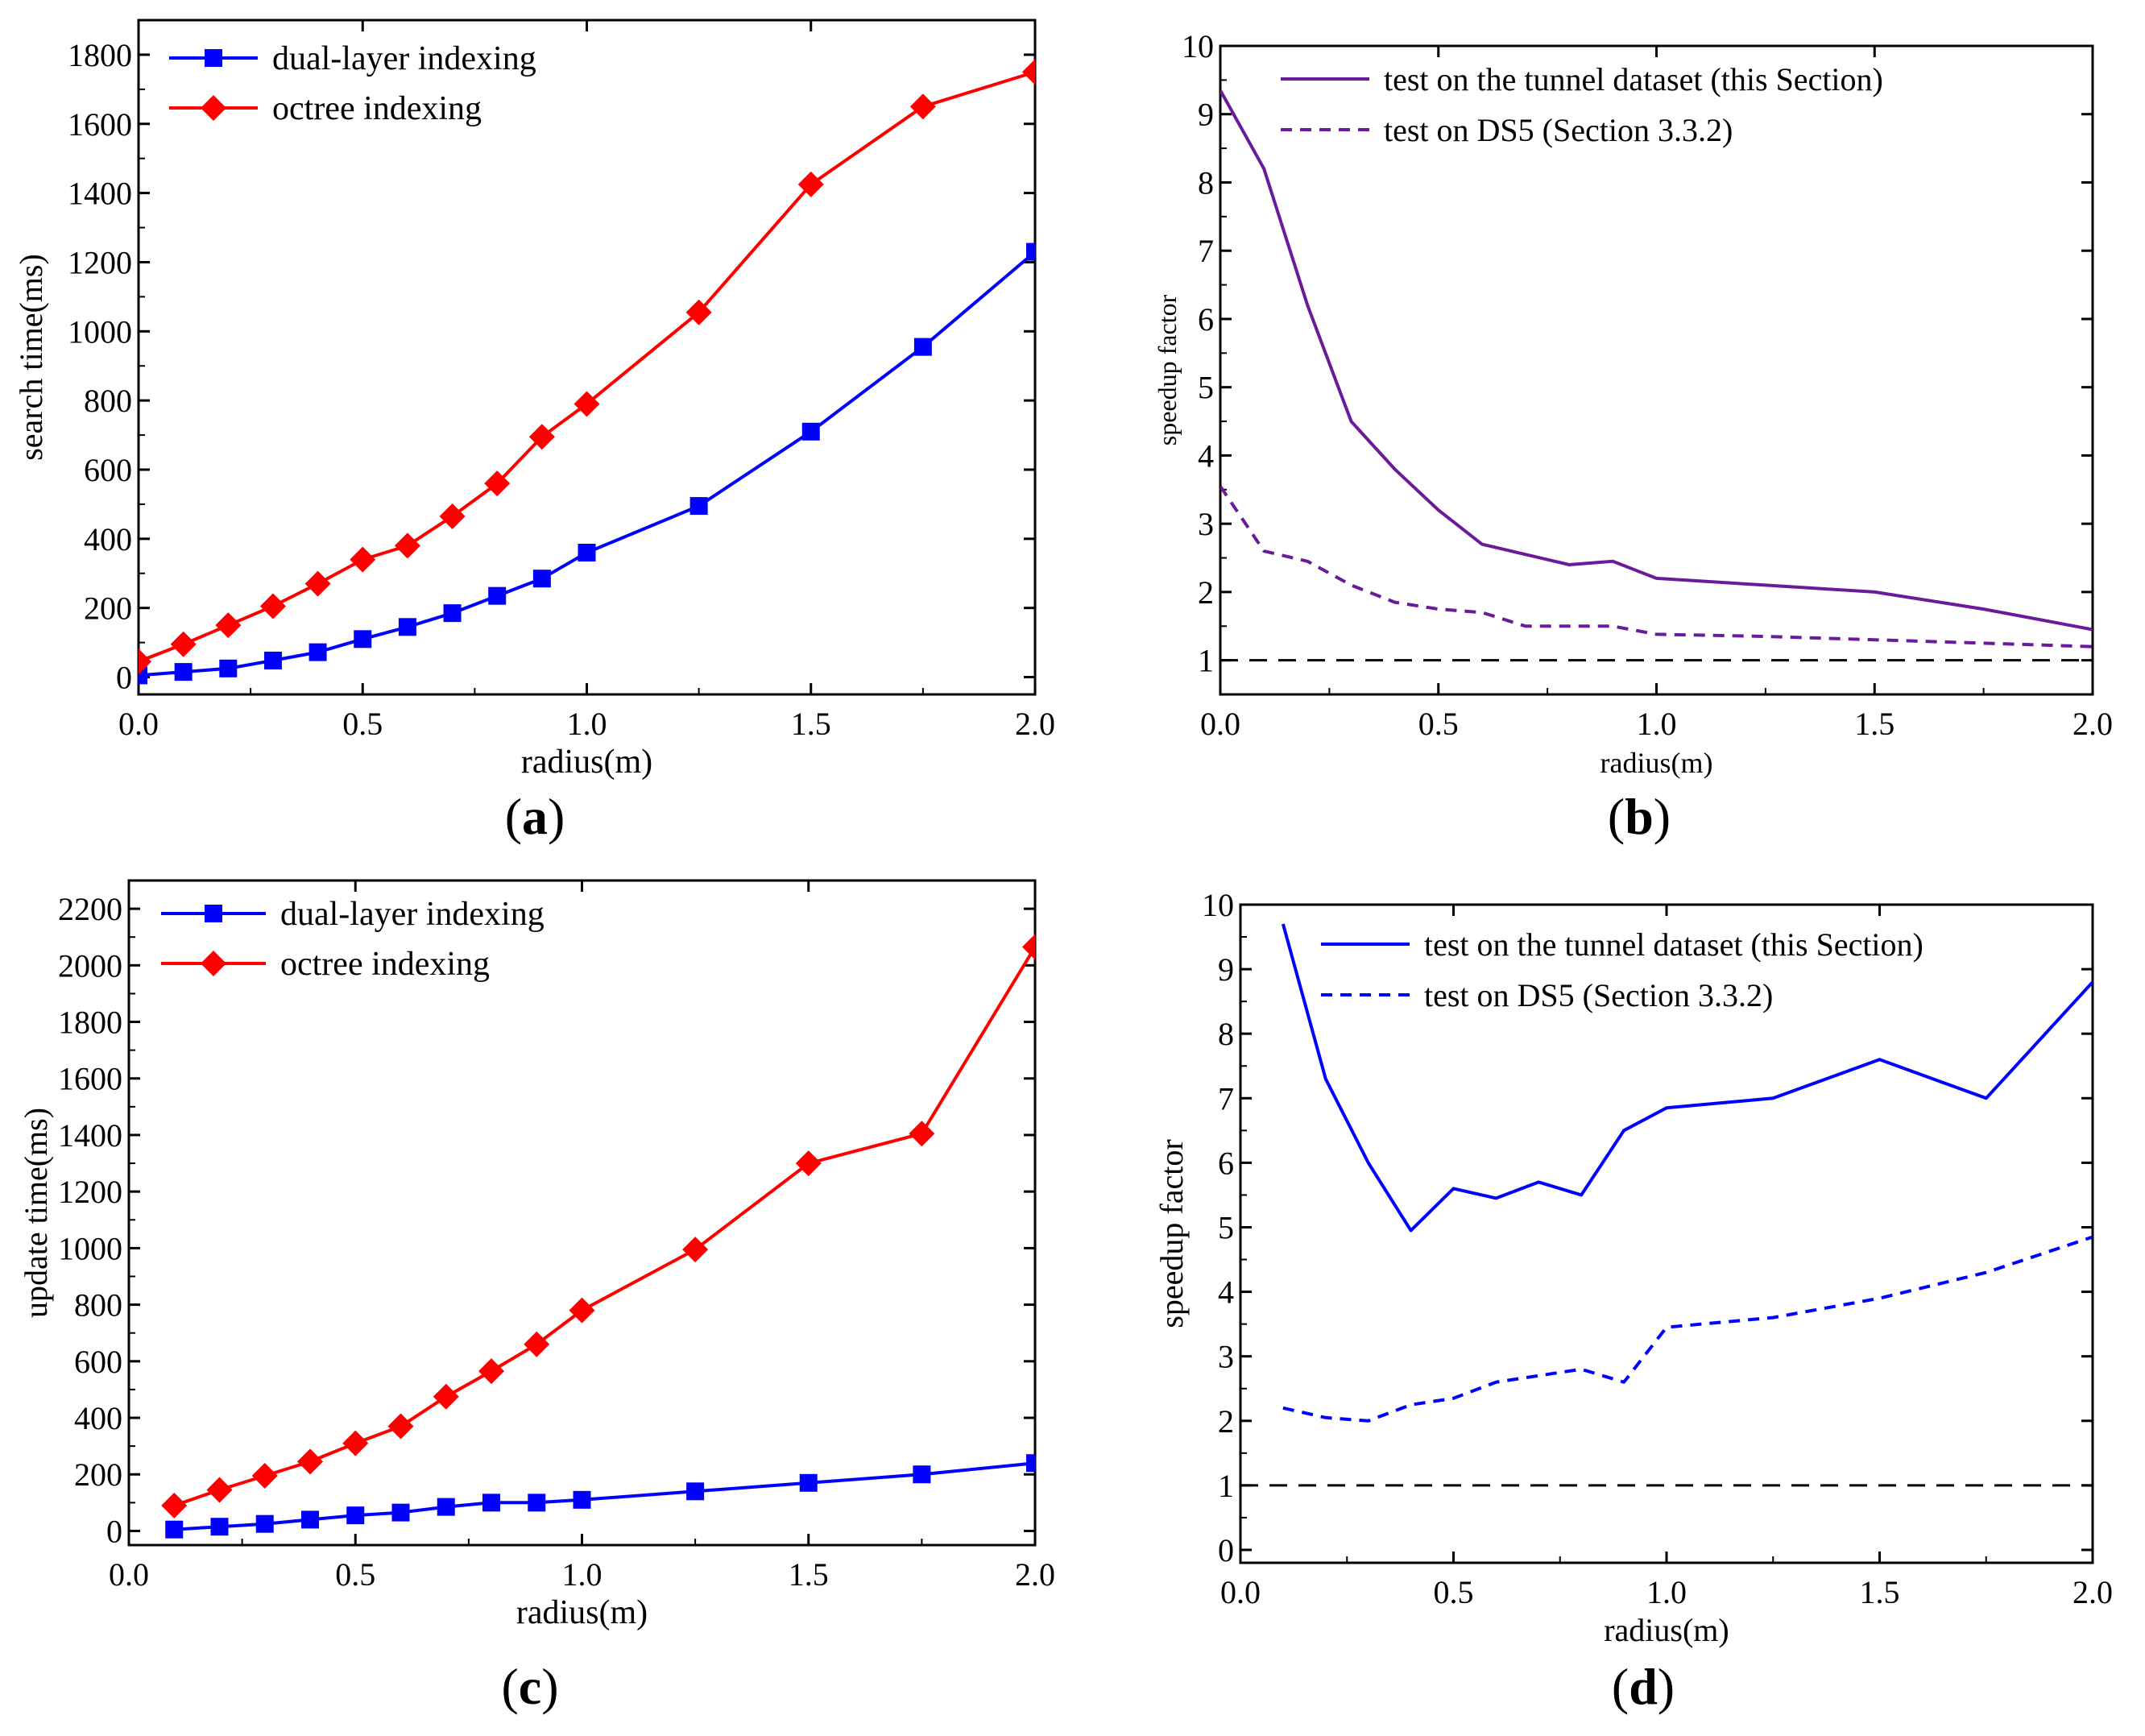  Describe the element at coordinates (1226, 1227) in the screenshot. I see `y-tick-label: 5` at that location.